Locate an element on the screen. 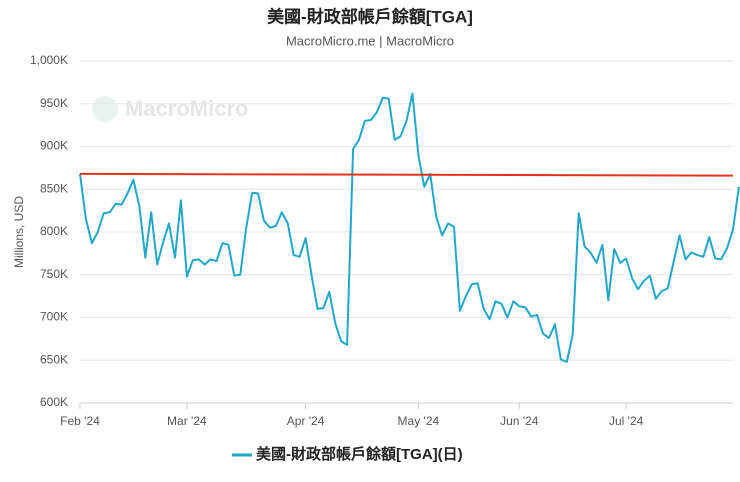 Image resolution: width=740 pixels, height=482 pixels. y-tick-label: 650K is located at coordinates (54, 359).